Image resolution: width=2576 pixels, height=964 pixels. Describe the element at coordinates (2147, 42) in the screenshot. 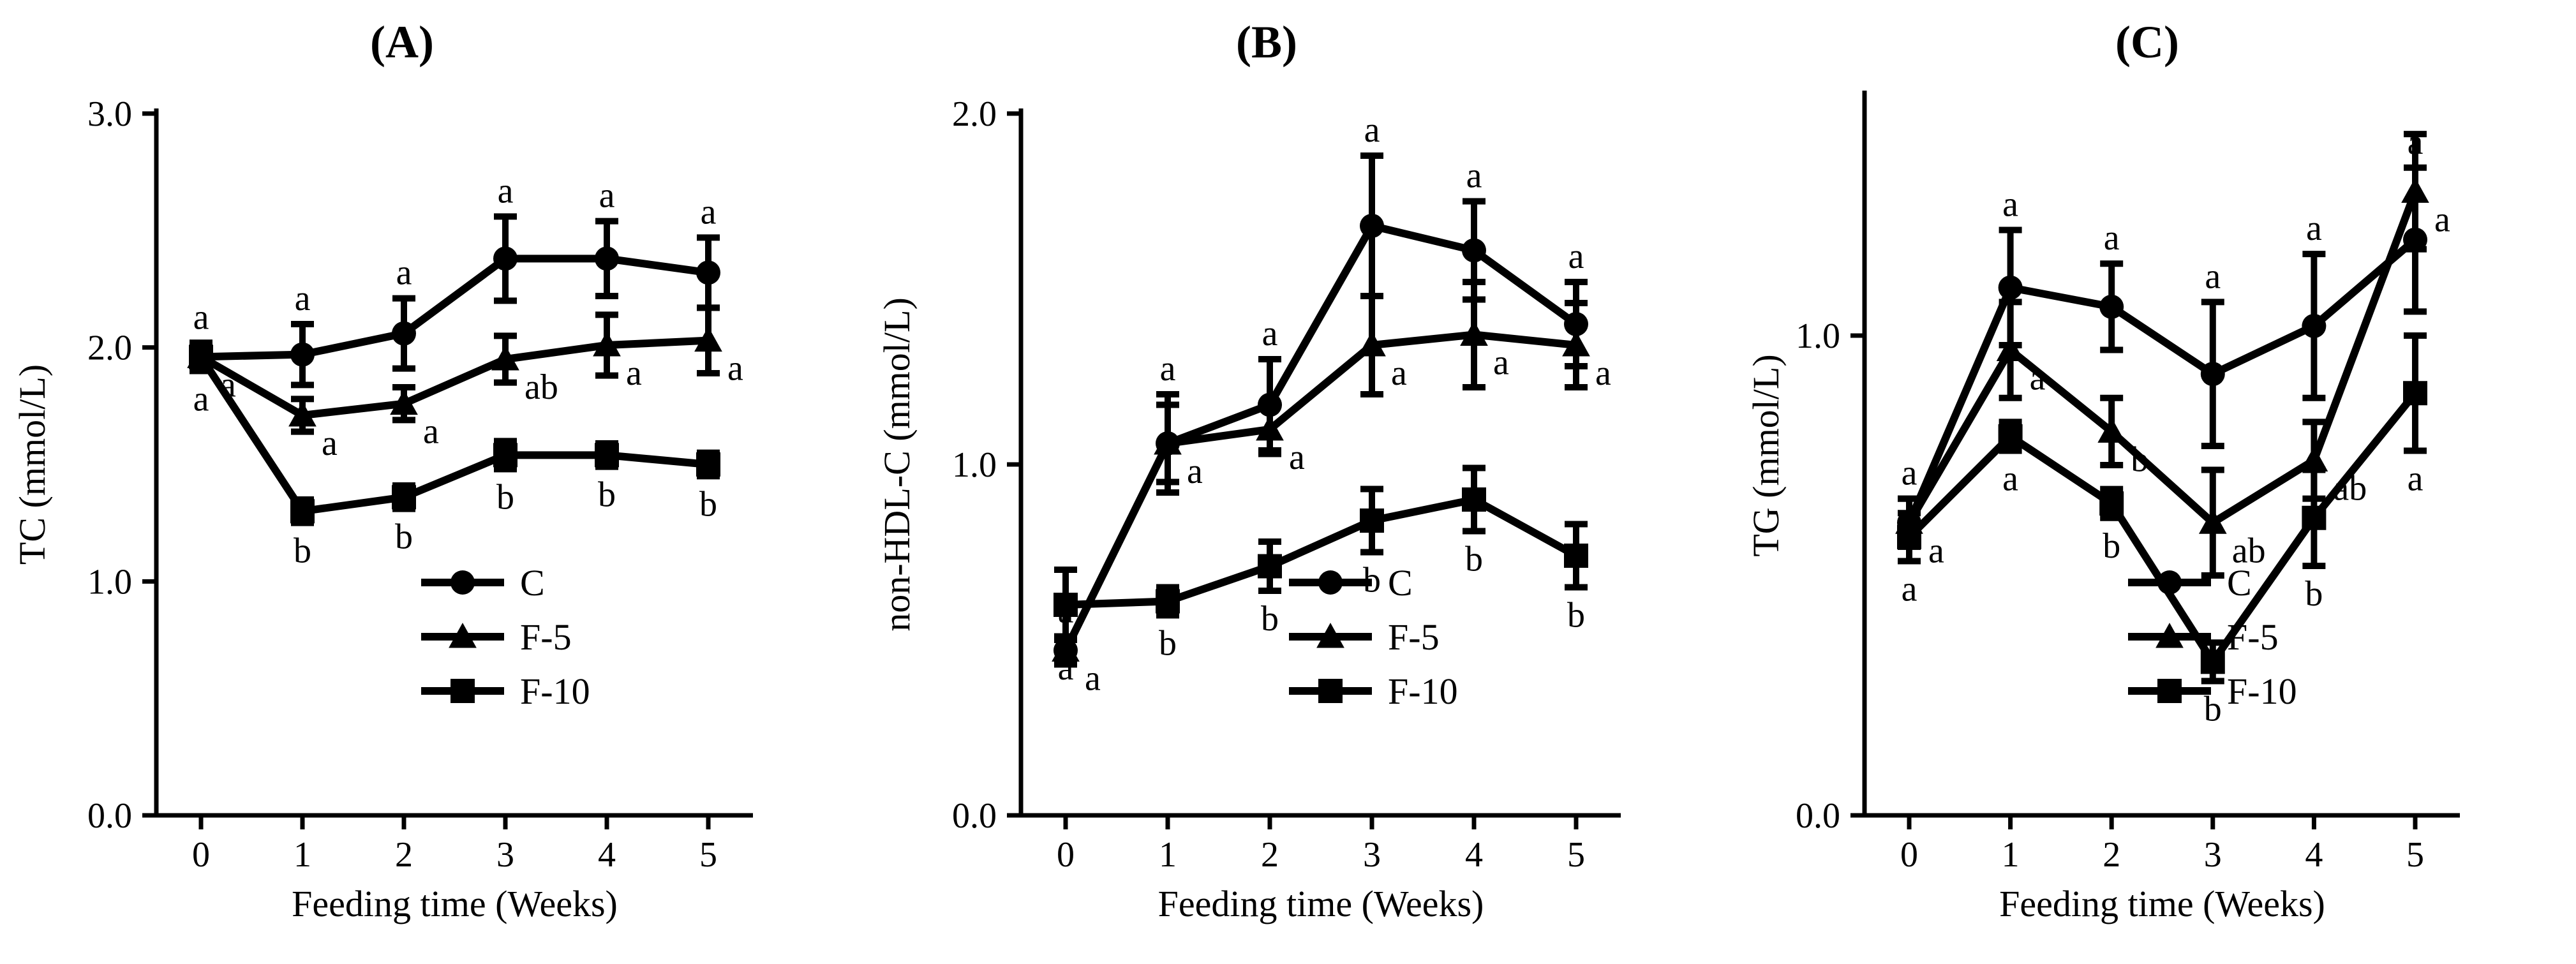

I see `panel-title: (C)` at that location.